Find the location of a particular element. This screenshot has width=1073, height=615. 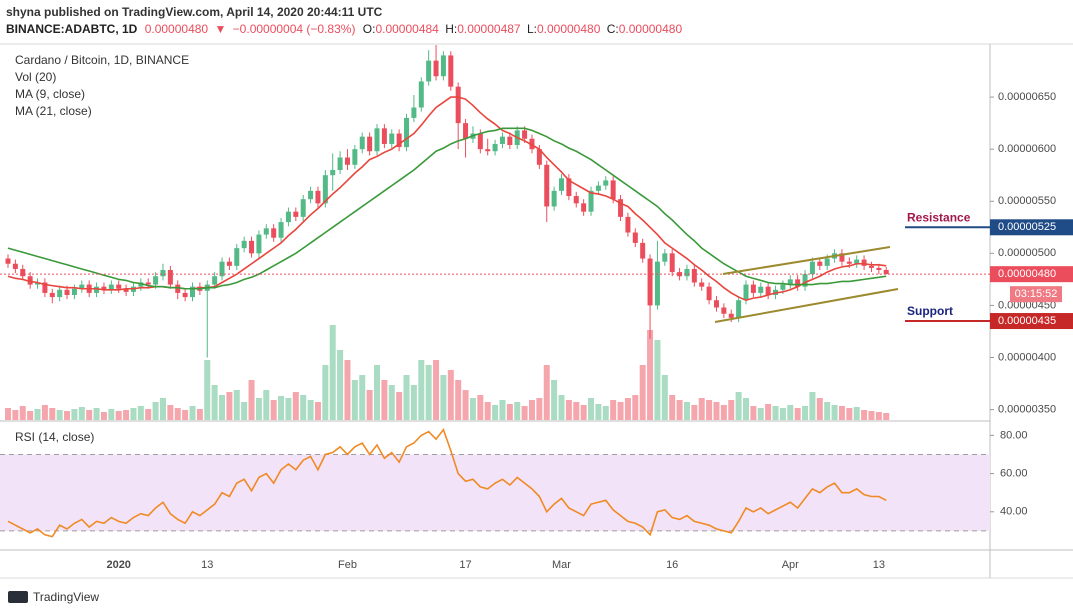

countdown: 03:15:52 is located at coordinates (1036, 294).